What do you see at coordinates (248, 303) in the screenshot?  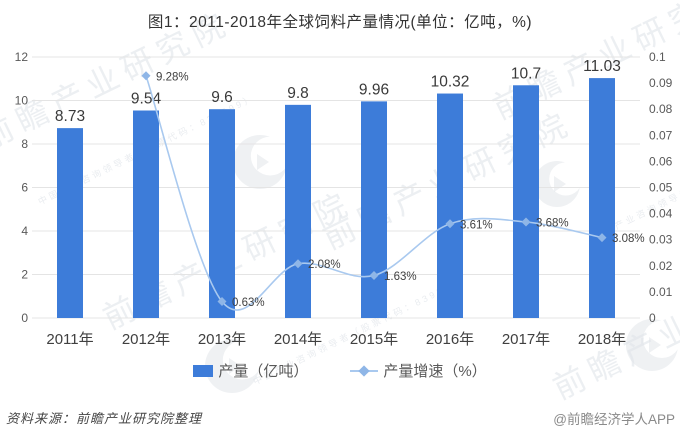 I see `svg-text: 0.63%` at bounding box center [248, 303].